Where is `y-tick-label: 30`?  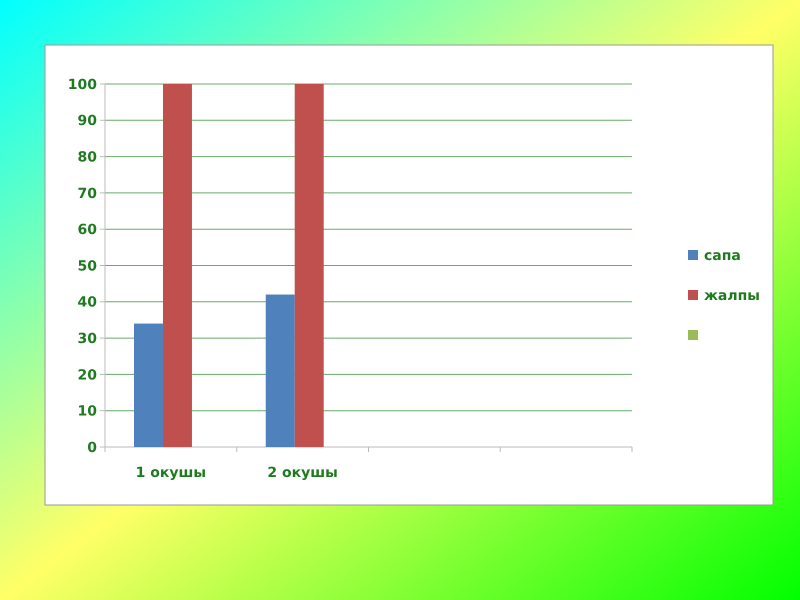 y-tick-label: 30 is located at coordinates (88, 339).